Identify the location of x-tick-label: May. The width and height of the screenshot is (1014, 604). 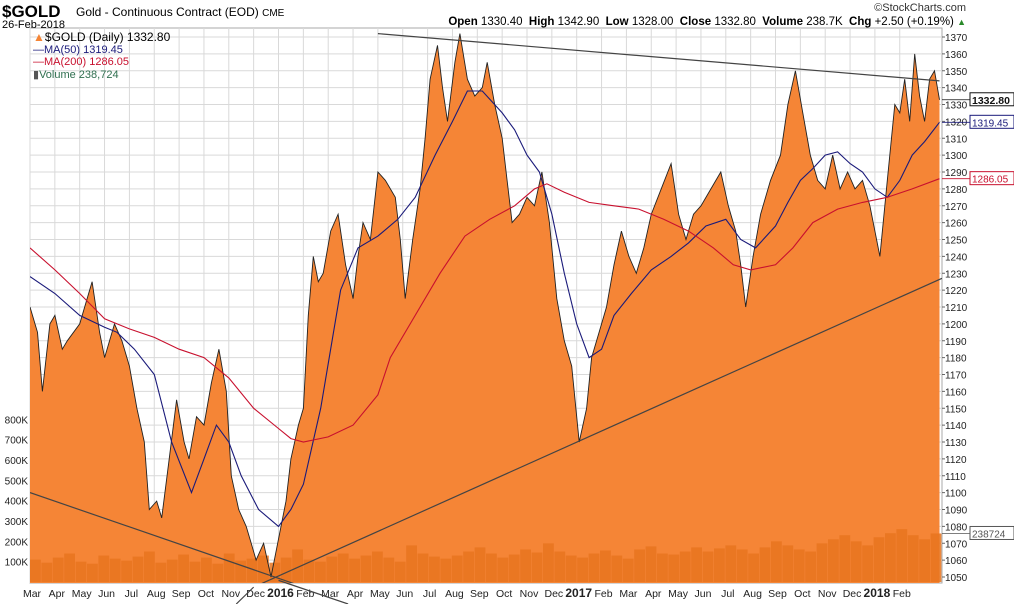
(380, 594).